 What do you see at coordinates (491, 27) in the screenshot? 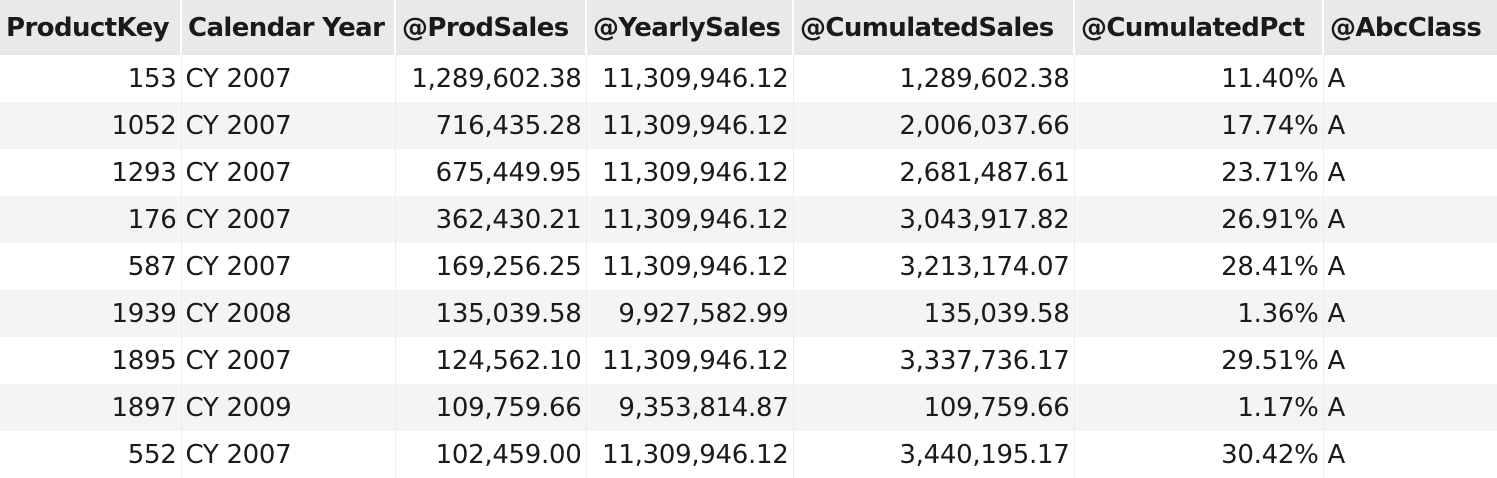
I see `column-header-prodsales: @ProdSales` at bounding box center [491, 27].